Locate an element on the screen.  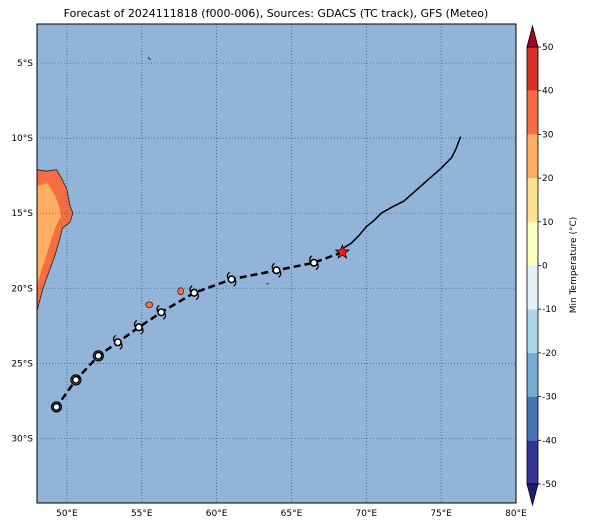
y-tick-label: 15°S is located at coordinates (22, 214).